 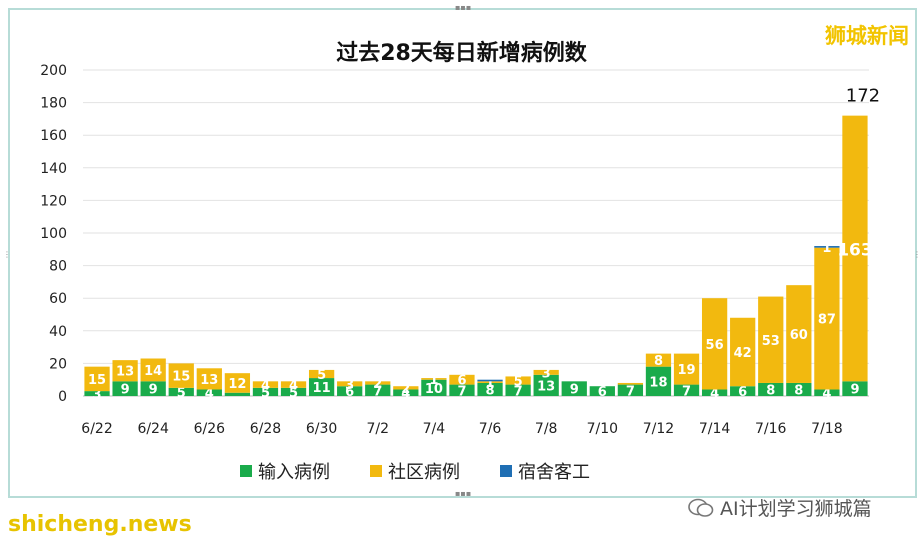 What do you see at coordinates (53, 234) in the screenshot?
I see `y-tick-label: 100` at bounding box center [53, 234].